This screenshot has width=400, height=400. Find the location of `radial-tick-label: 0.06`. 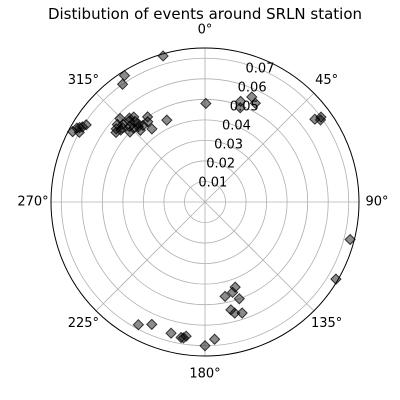

radial-tick-label: 0.06 is located at coordinates (252, 88).